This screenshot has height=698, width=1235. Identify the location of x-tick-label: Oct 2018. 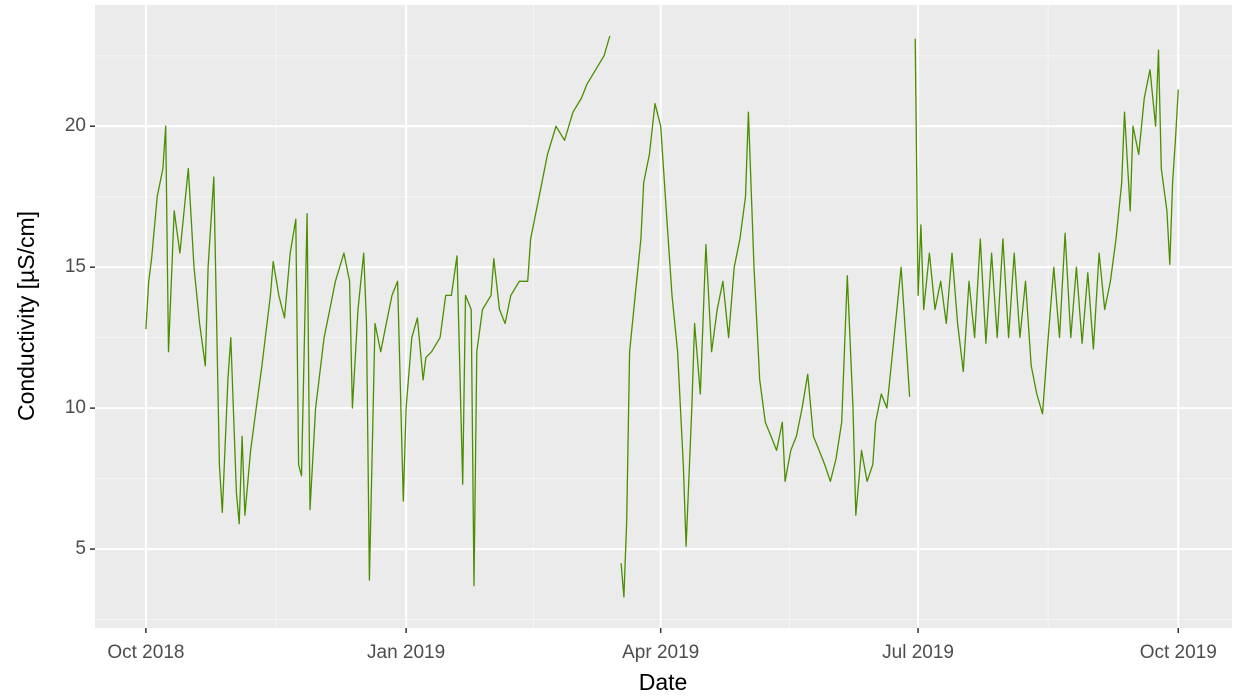
(145, 652).